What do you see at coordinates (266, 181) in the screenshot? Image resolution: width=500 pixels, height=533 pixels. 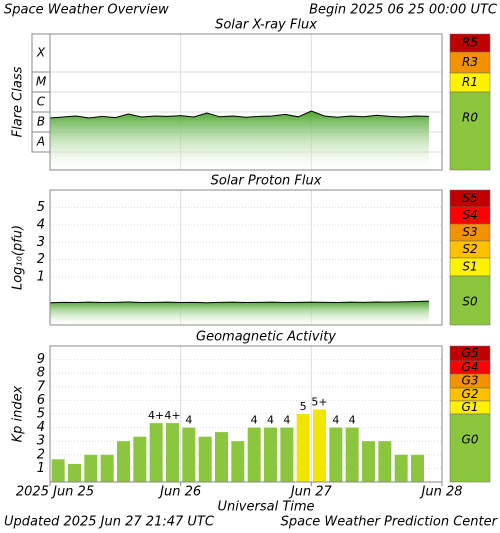 I see `panel-title: Solar Proton Flux` at bounding box center [266, 181].